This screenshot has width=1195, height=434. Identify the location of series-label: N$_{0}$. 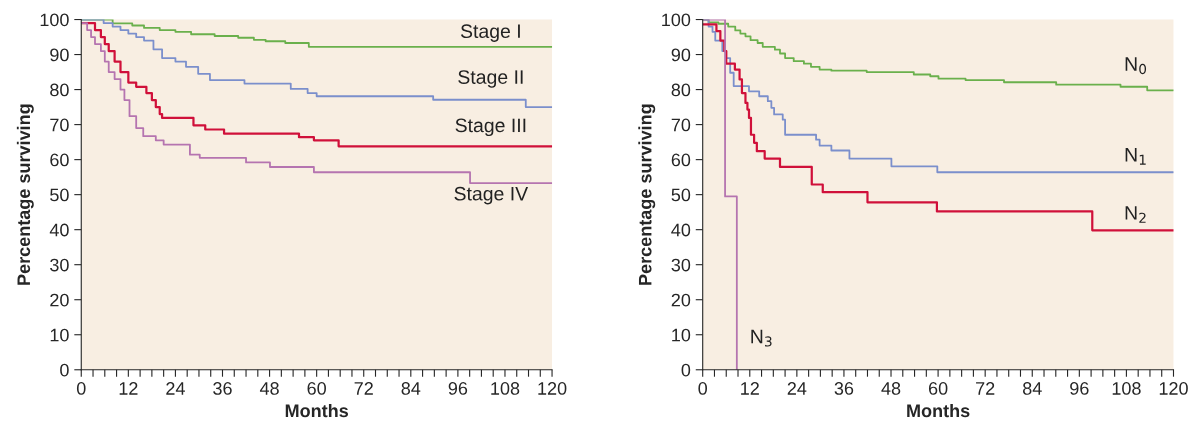
(1136, 66).